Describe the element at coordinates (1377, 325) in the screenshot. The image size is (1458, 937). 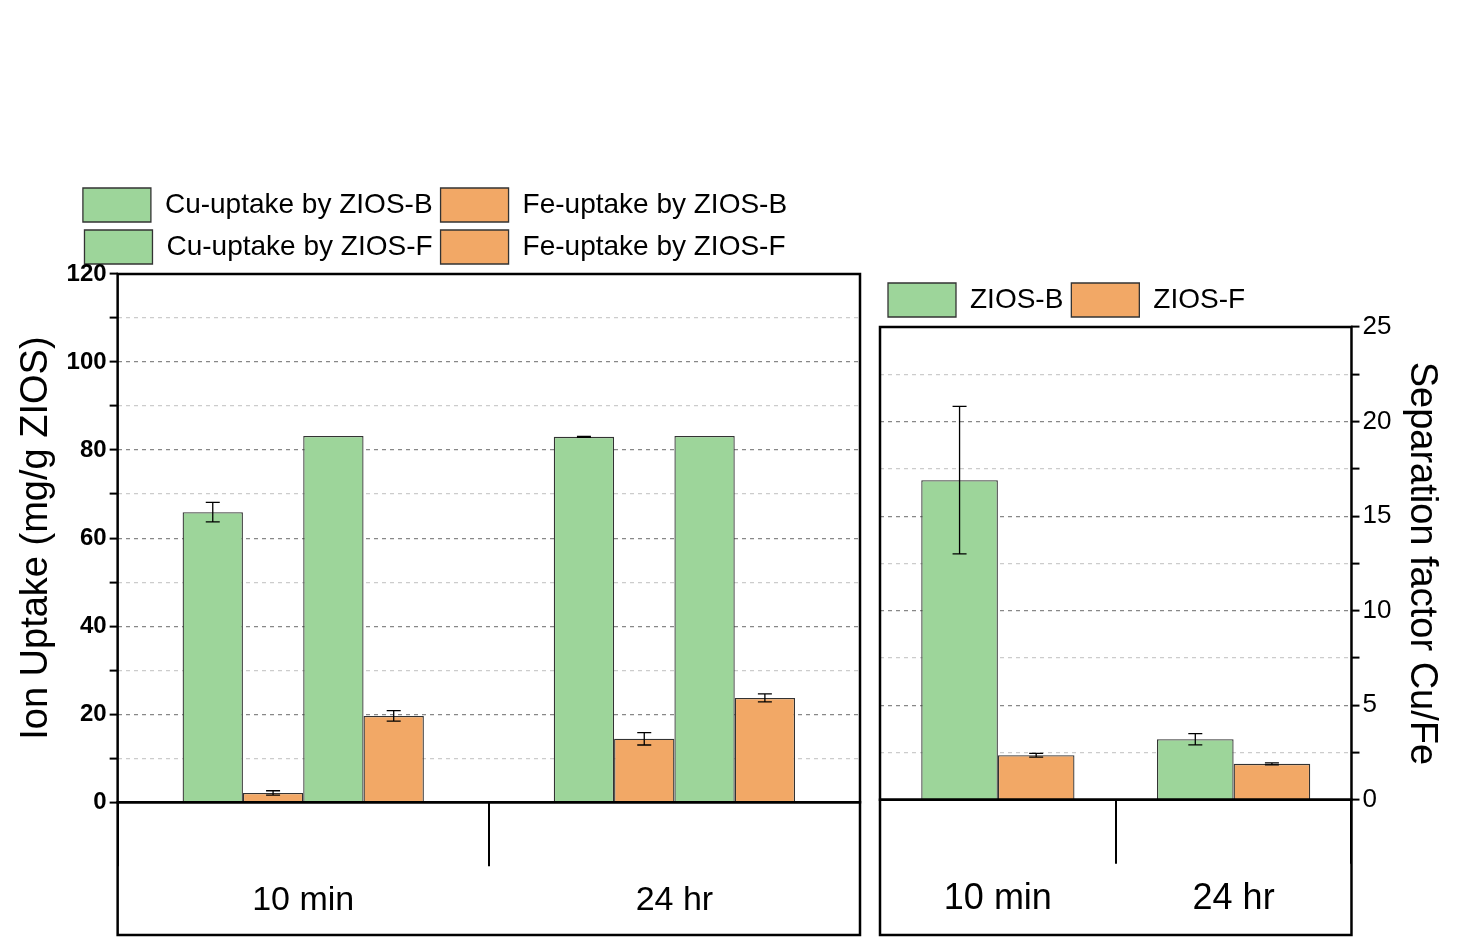
I see `y-tick-label: 25` at that location.